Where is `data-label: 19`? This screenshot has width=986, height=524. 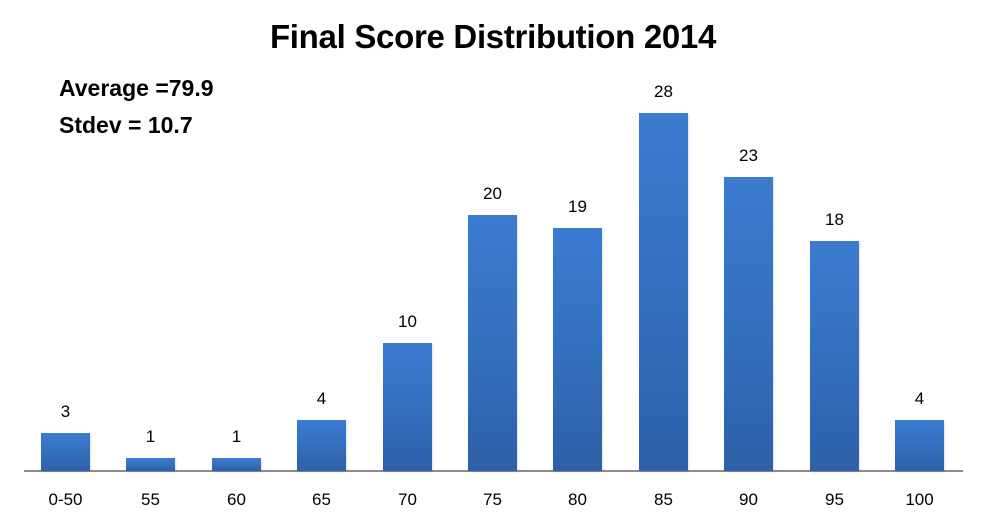
data-label: 19 is located at coordinates (577, 206).